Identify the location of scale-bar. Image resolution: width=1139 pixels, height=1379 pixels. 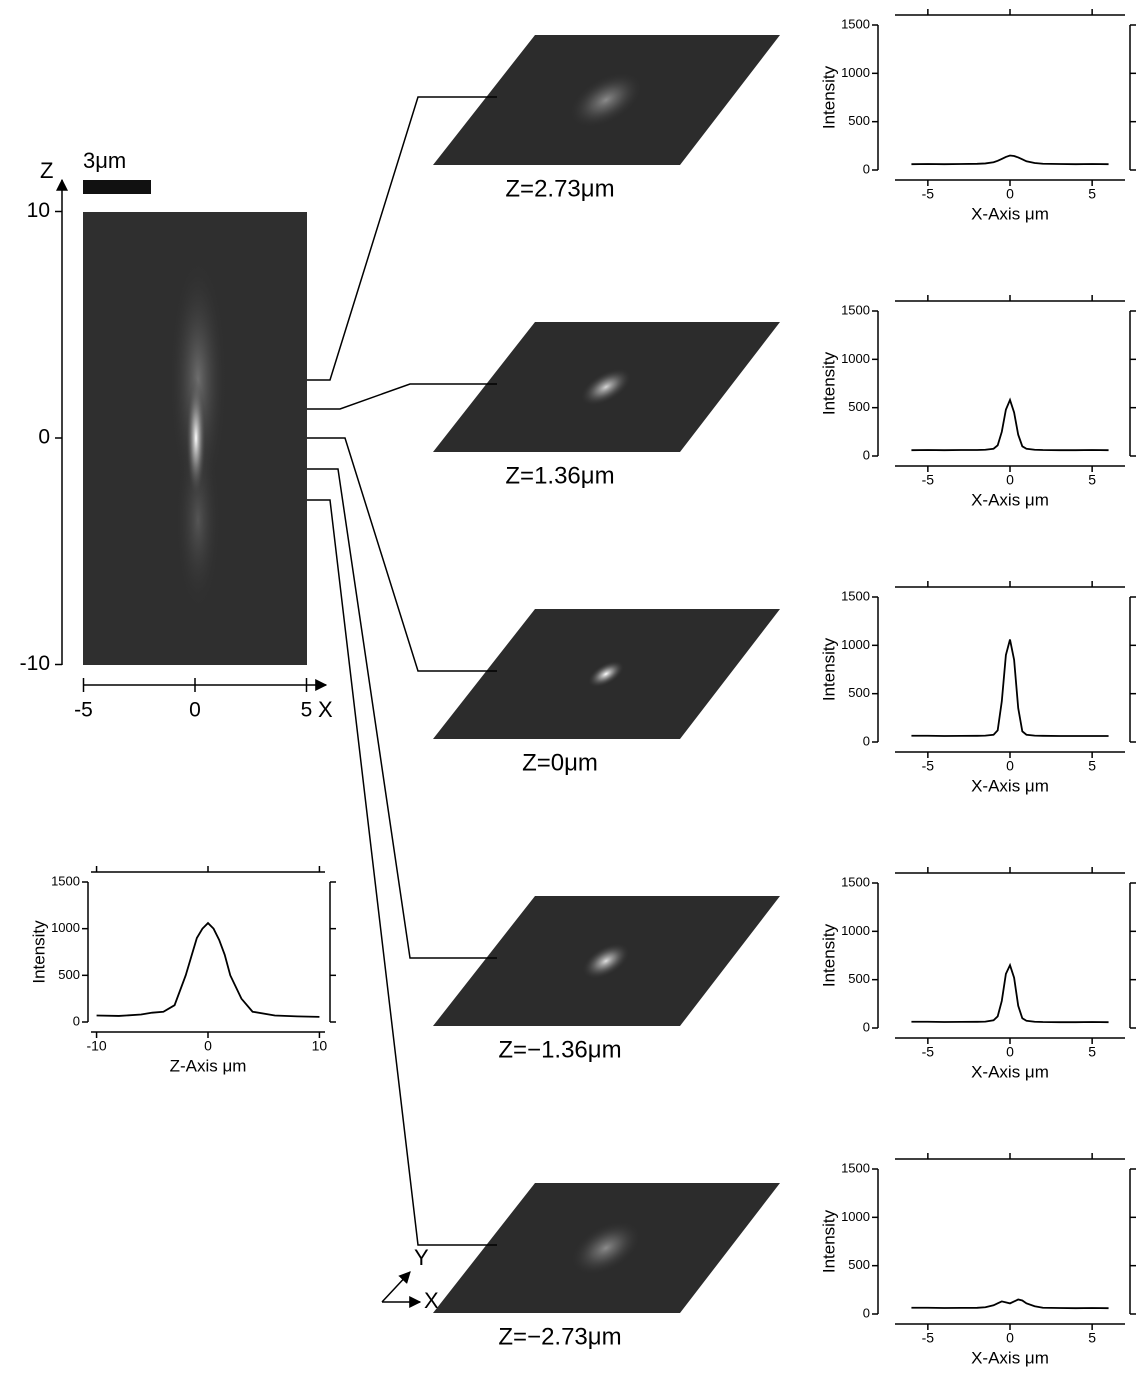
(117, 187).